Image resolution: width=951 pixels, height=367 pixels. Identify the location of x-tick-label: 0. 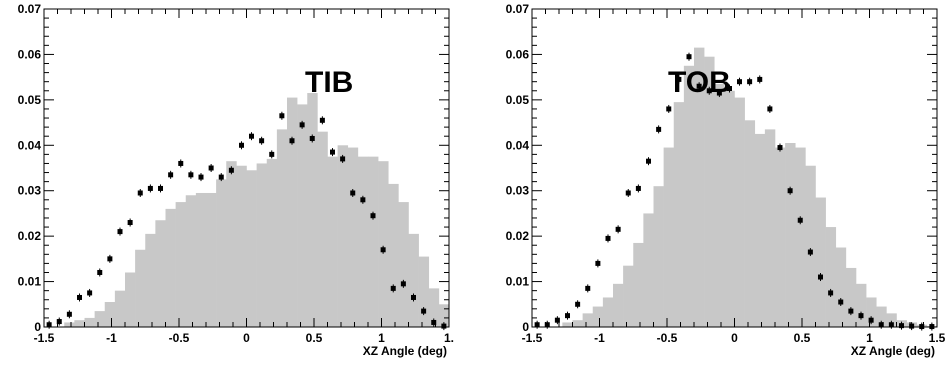
(246, 338).